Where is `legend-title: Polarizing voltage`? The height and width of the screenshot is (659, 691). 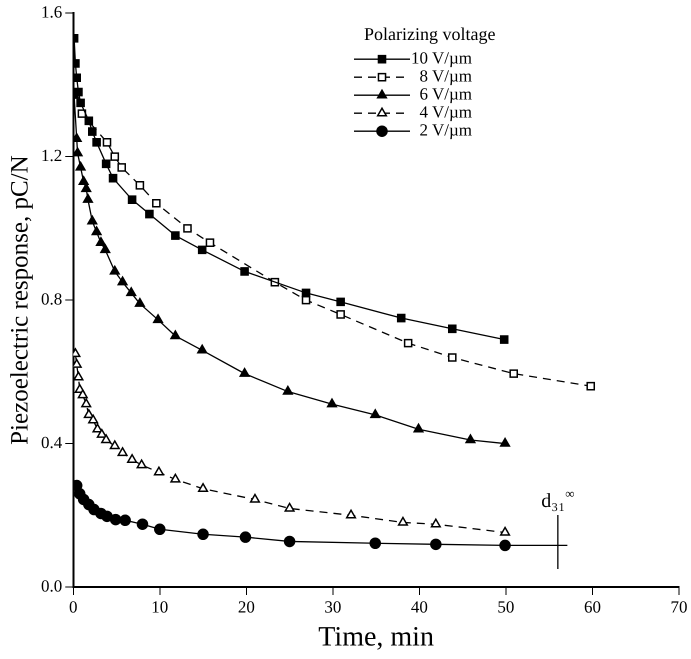 legend-title: Polarizing voltage is located at coordinates (430, 34).